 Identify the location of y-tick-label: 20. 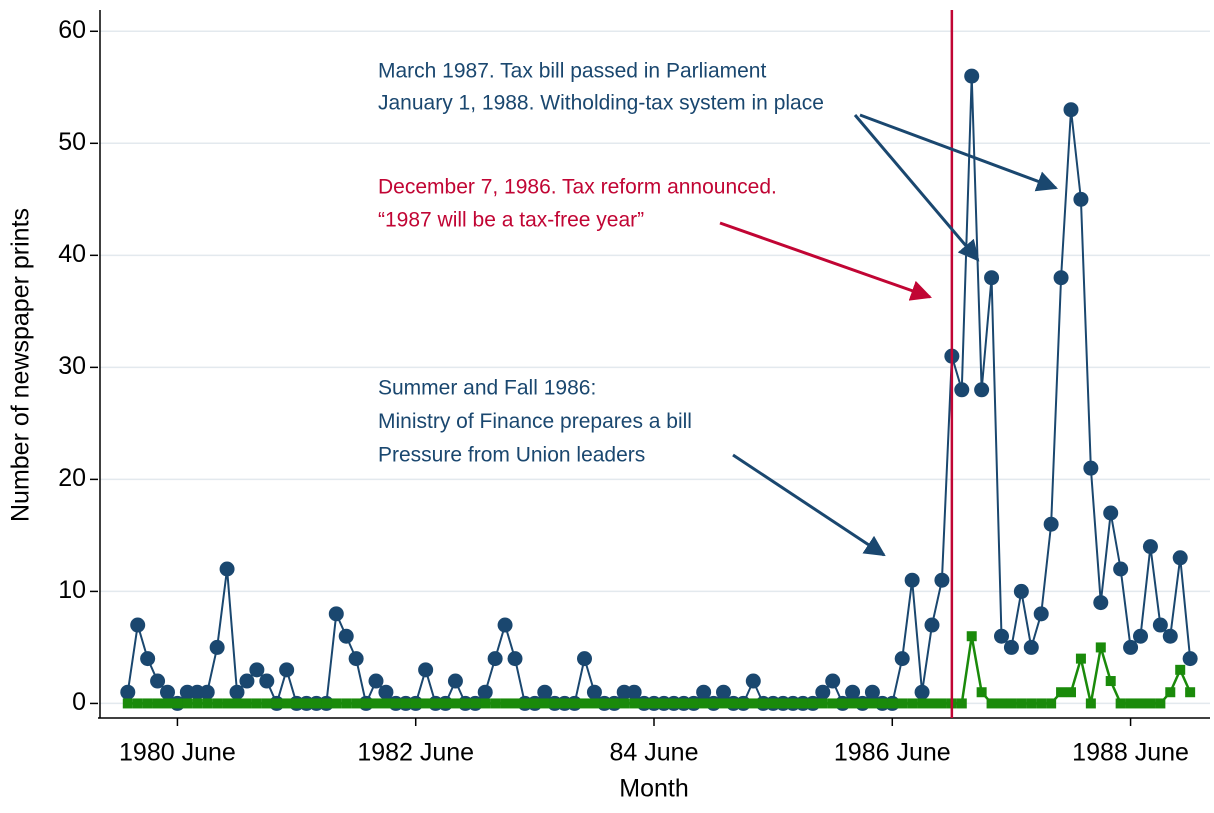
(72, 478).